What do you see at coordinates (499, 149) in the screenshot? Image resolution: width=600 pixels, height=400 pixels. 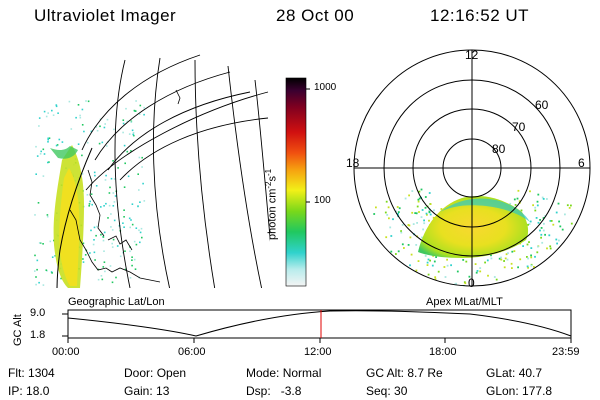 I see `lat-label-80: 80` at bounding box center [499, 149].